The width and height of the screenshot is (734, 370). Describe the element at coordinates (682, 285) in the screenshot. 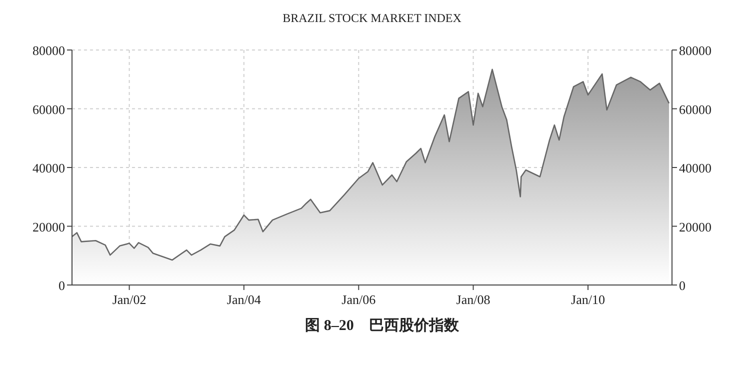

I see `y2-tick-label: 0` at that location.